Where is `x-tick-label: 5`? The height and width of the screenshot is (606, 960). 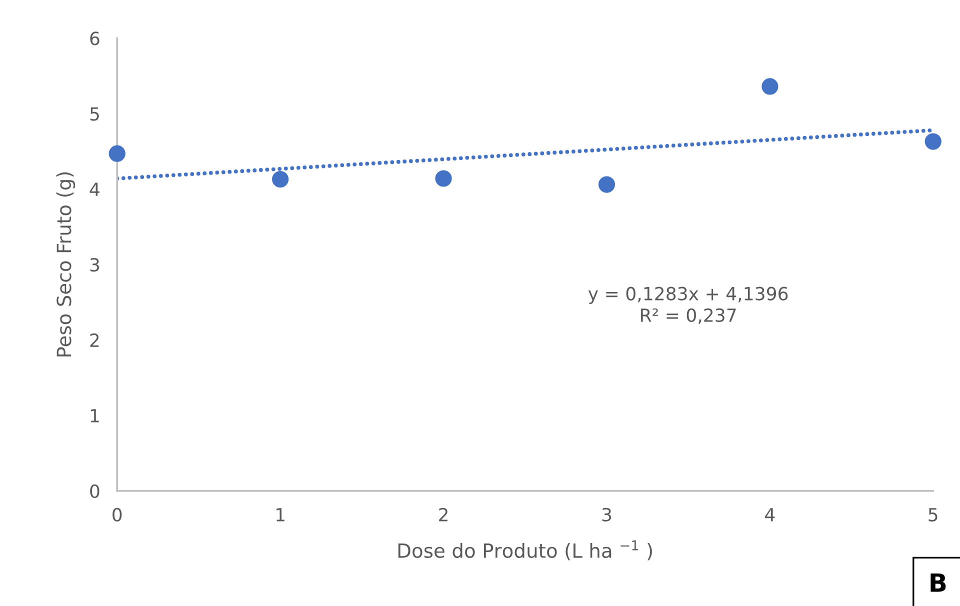 x-tick-label: 5 is located at coordinates (933, 515).